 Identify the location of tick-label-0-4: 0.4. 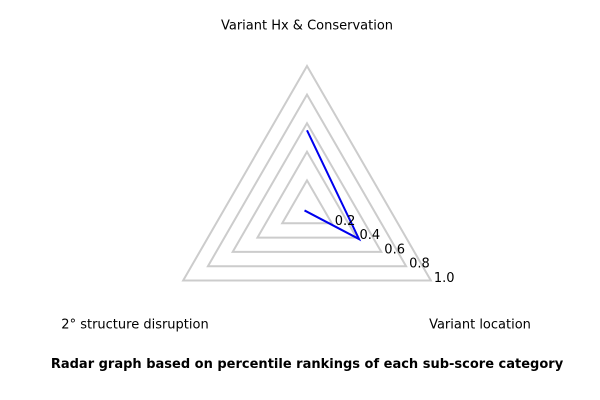
(370, 235).